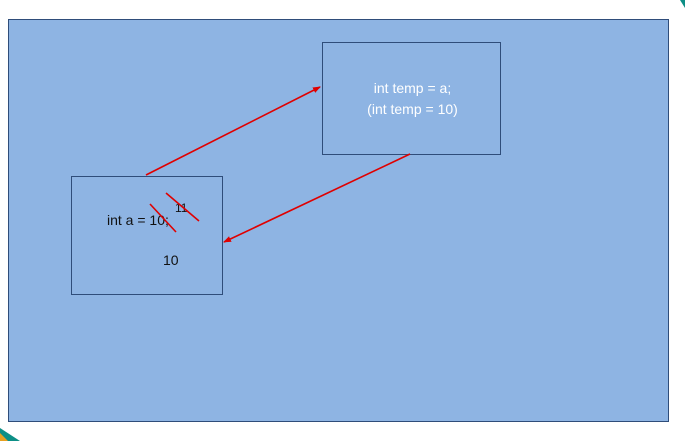 The width and height of the screenshot is (685, 441). What do you see at coordinates (181, 208) in the screenshot?
I see `a-new-value: 11` at bounding box center [181, 208].